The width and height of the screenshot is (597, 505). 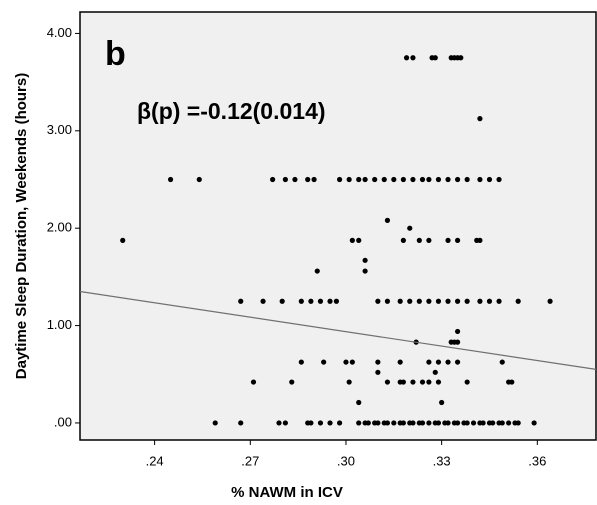 What do you see at coordinates (537, 460) in the screenshot?
I see `x-tick-label: .36` at bounding box center [537, 460].